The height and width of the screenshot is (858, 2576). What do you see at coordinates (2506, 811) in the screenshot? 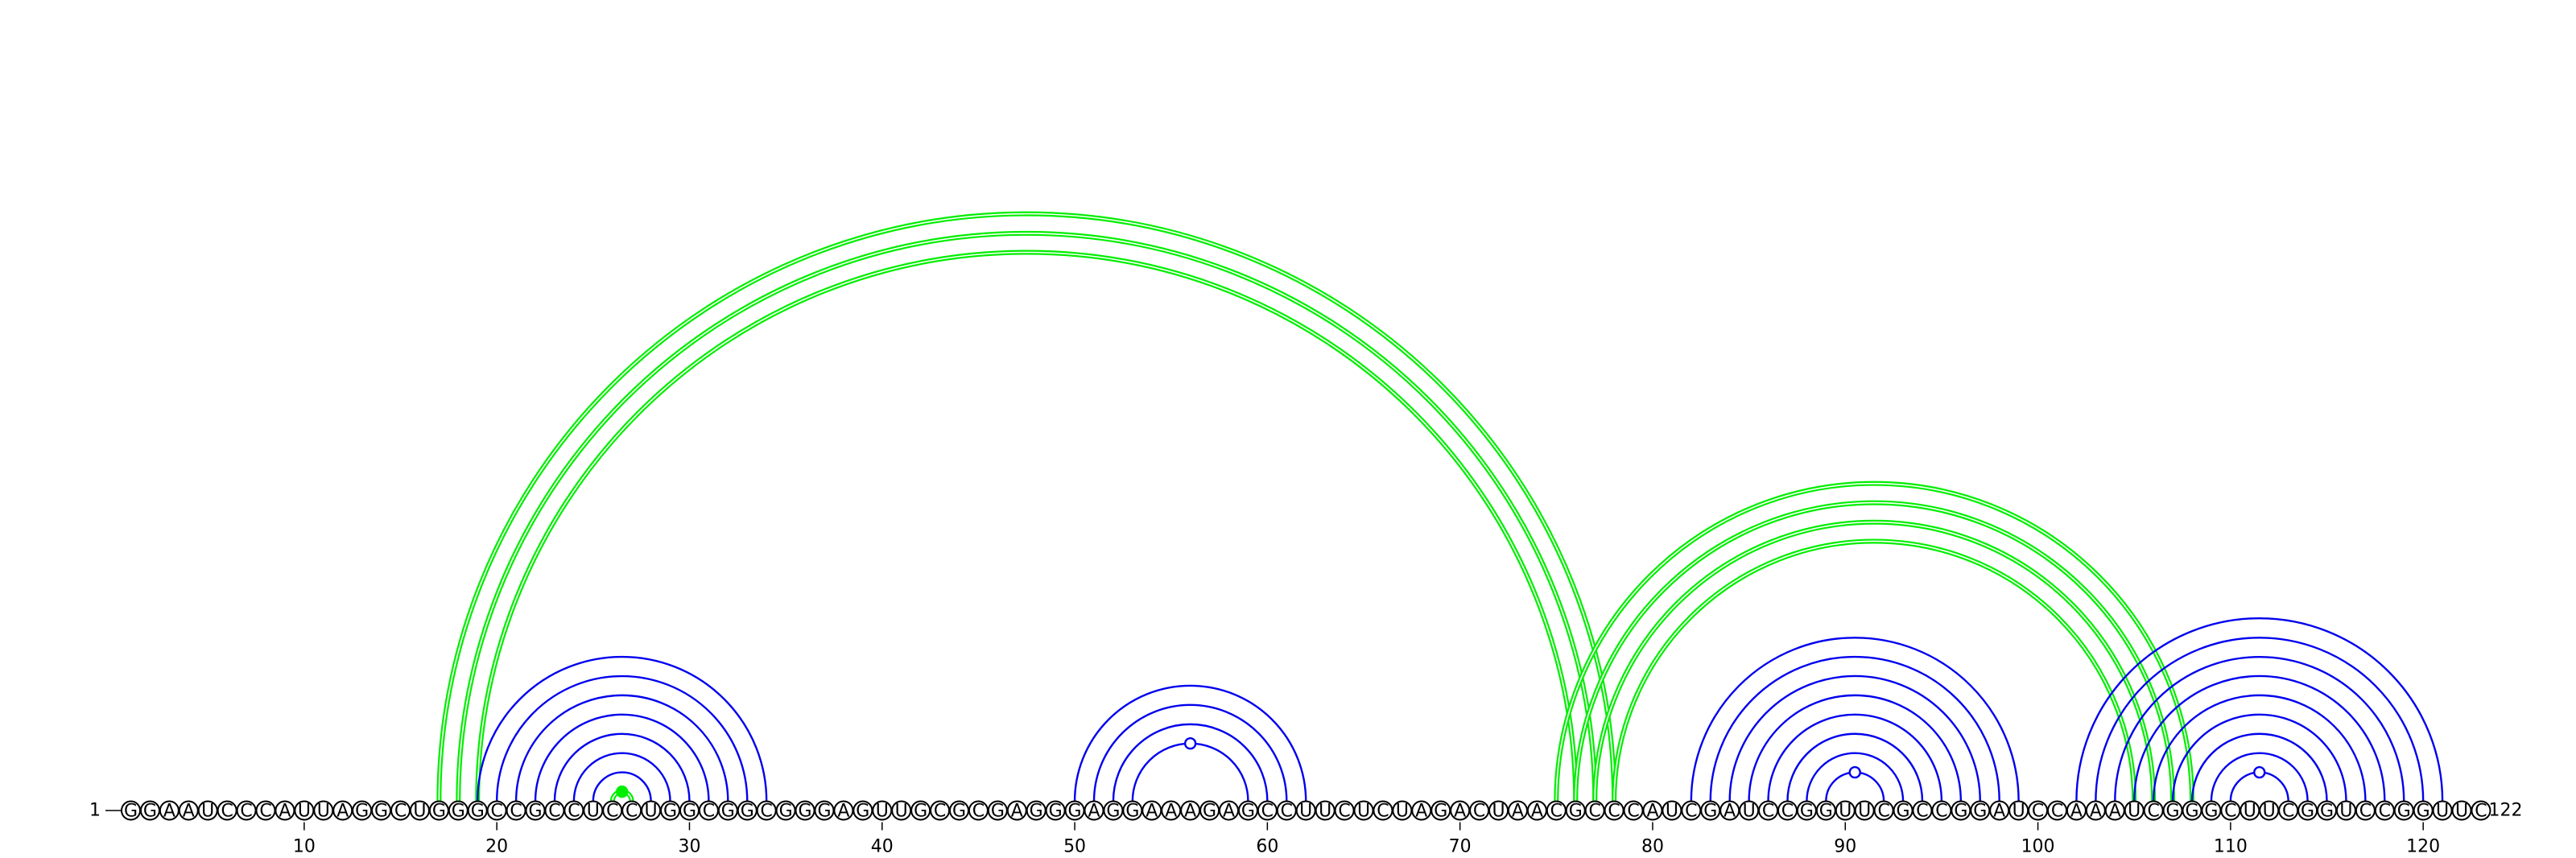
I see `end-index-label: 122` at bounding box center [2506, 811].